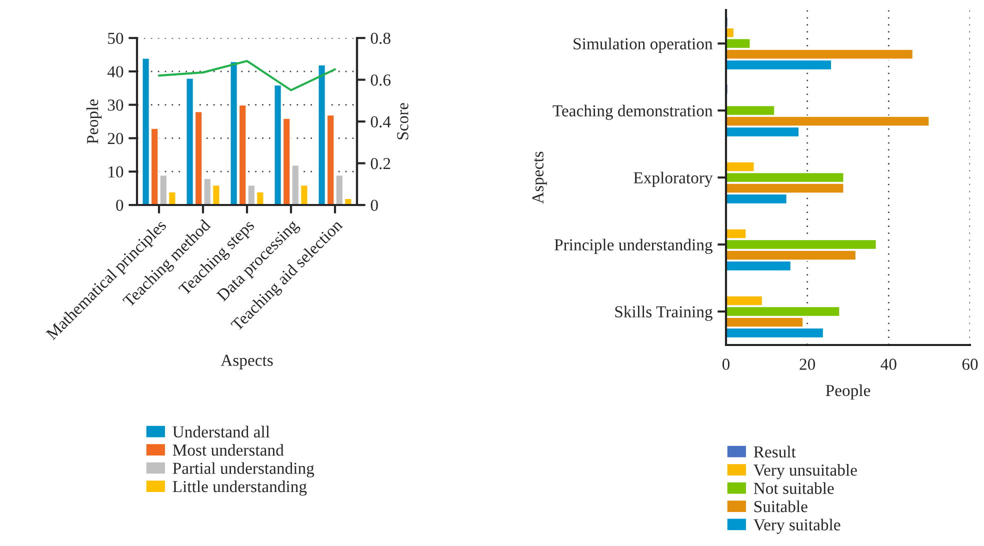 The height and width of the screenshot is (546, 984). Describe the element at coordinates (246, 362) in the screenshot. I see `x-axis-title: Aspects` at that location.